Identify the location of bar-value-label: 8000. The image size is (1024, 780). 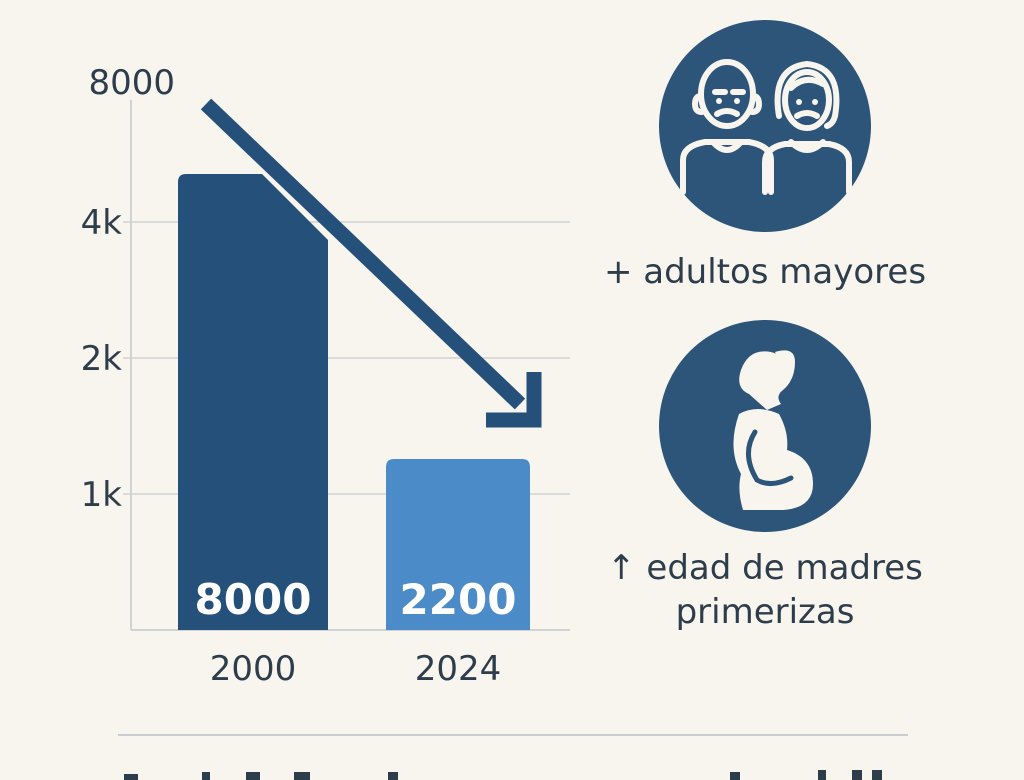
(253, 599).